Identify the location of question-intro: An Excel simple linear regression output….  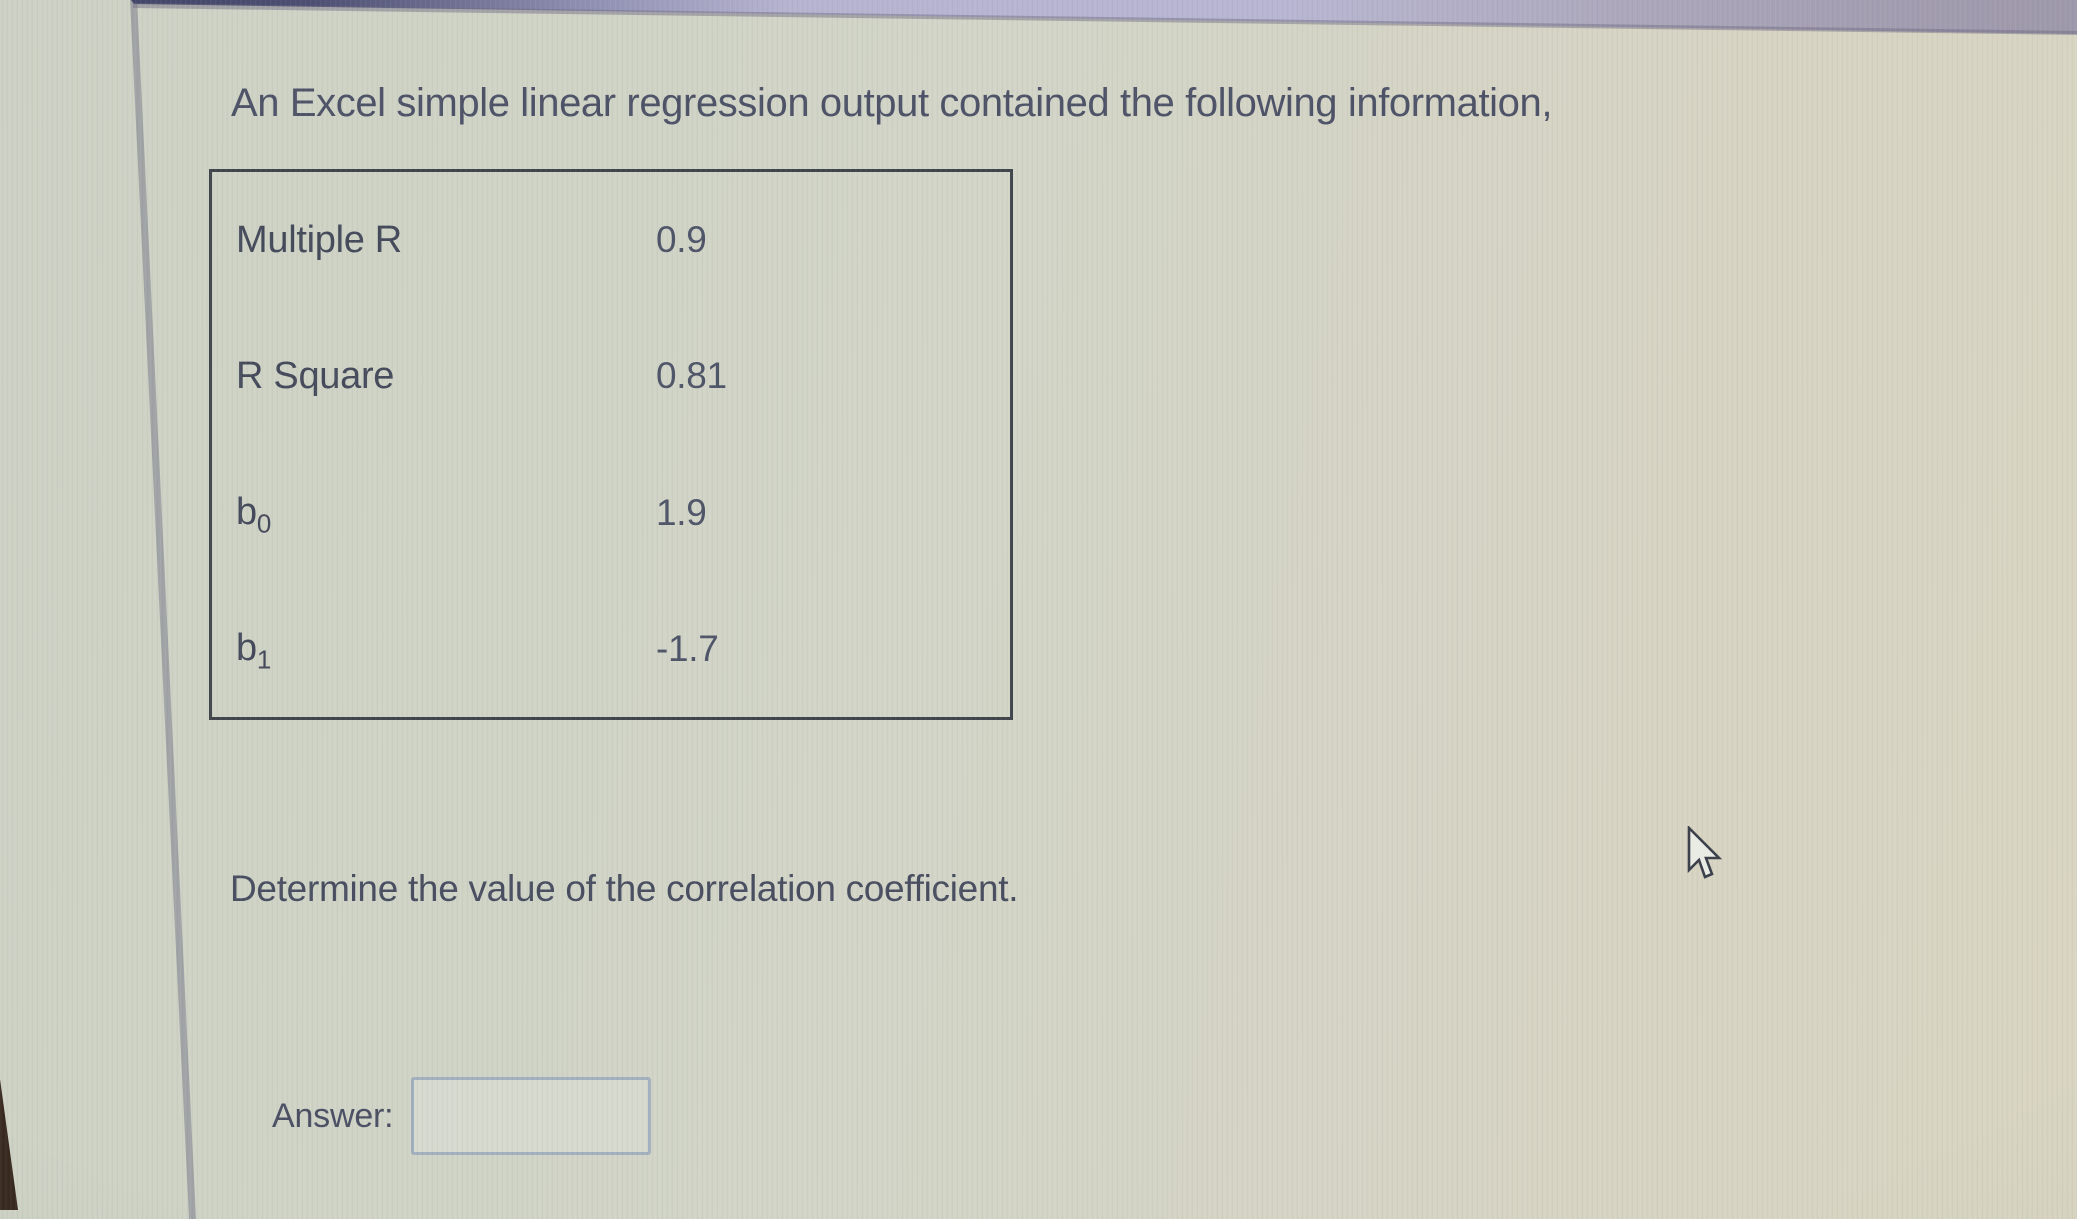
(892, 103).